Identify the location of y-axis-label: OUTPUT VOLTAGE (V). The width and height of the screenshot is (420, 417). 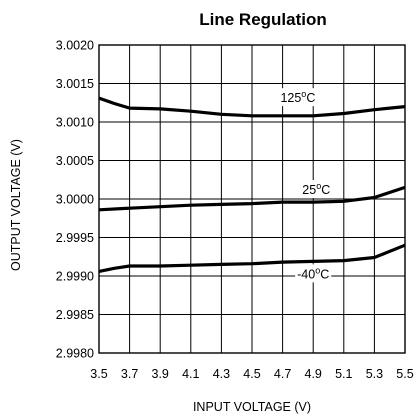
(16, 205).